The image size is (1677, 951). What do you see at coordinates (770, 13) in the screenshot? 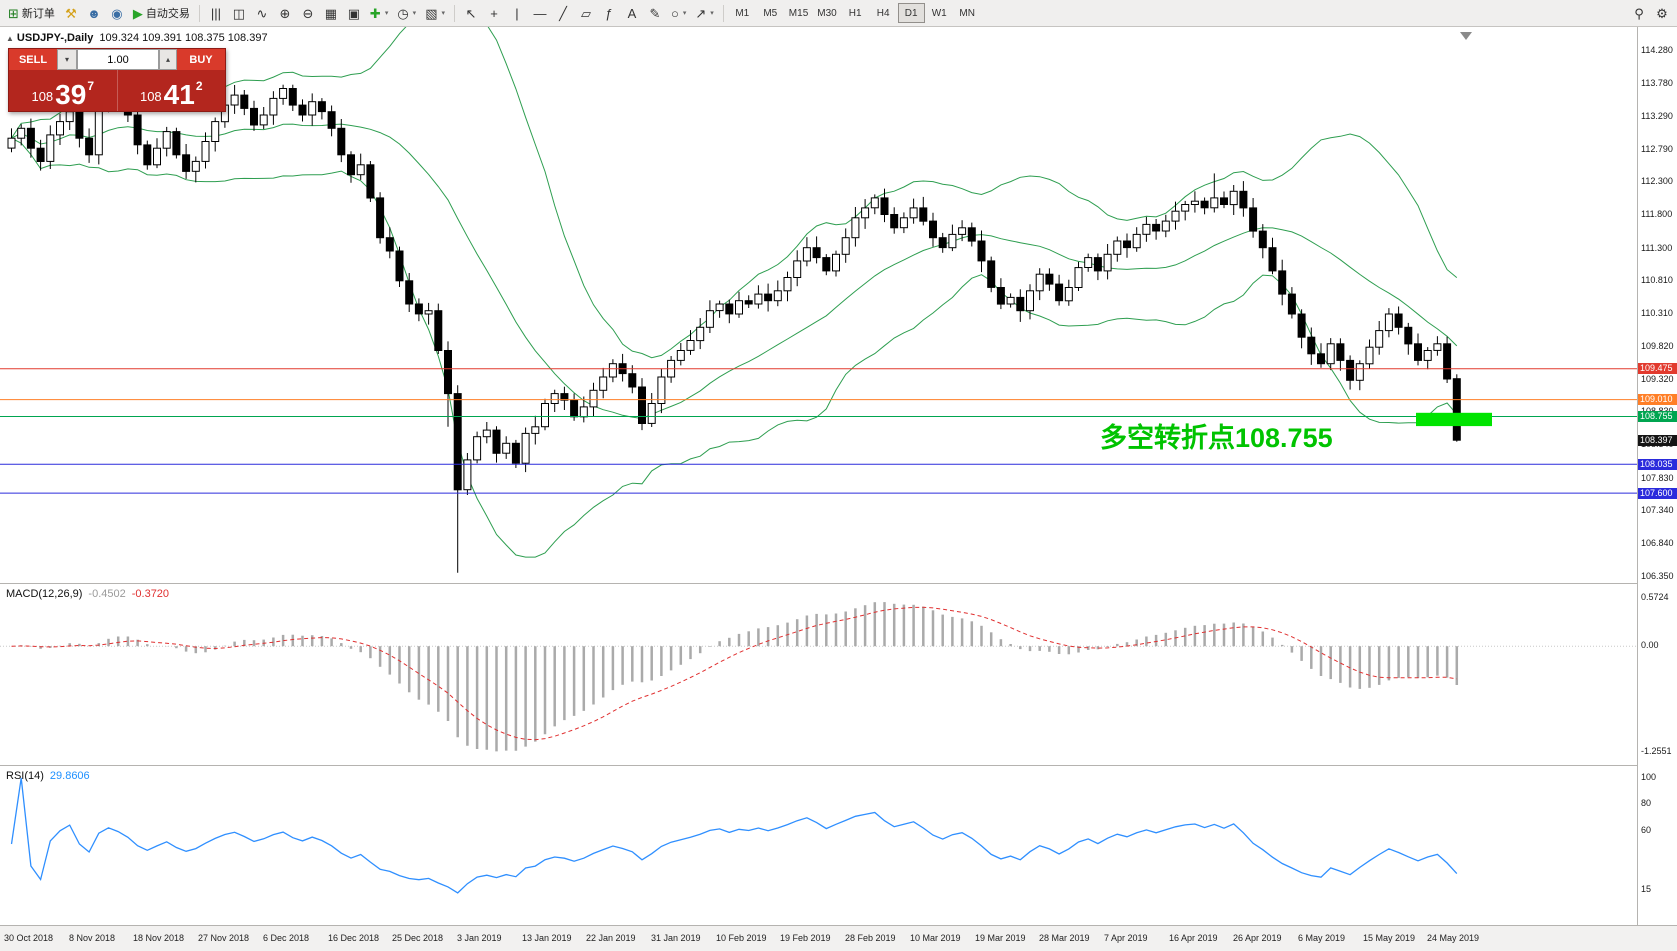
I see `timeframe-button-M5: M5` at bounding box center [770, 13].